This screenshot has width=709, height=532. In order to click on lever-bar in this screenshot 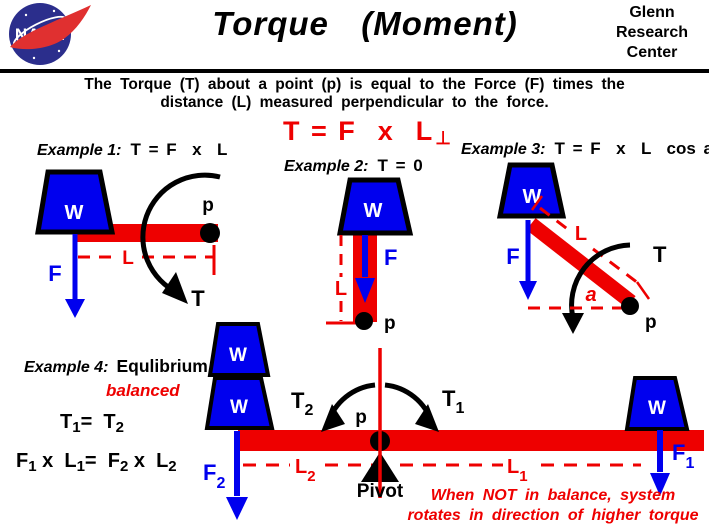, I will do `click(581, 263)`.